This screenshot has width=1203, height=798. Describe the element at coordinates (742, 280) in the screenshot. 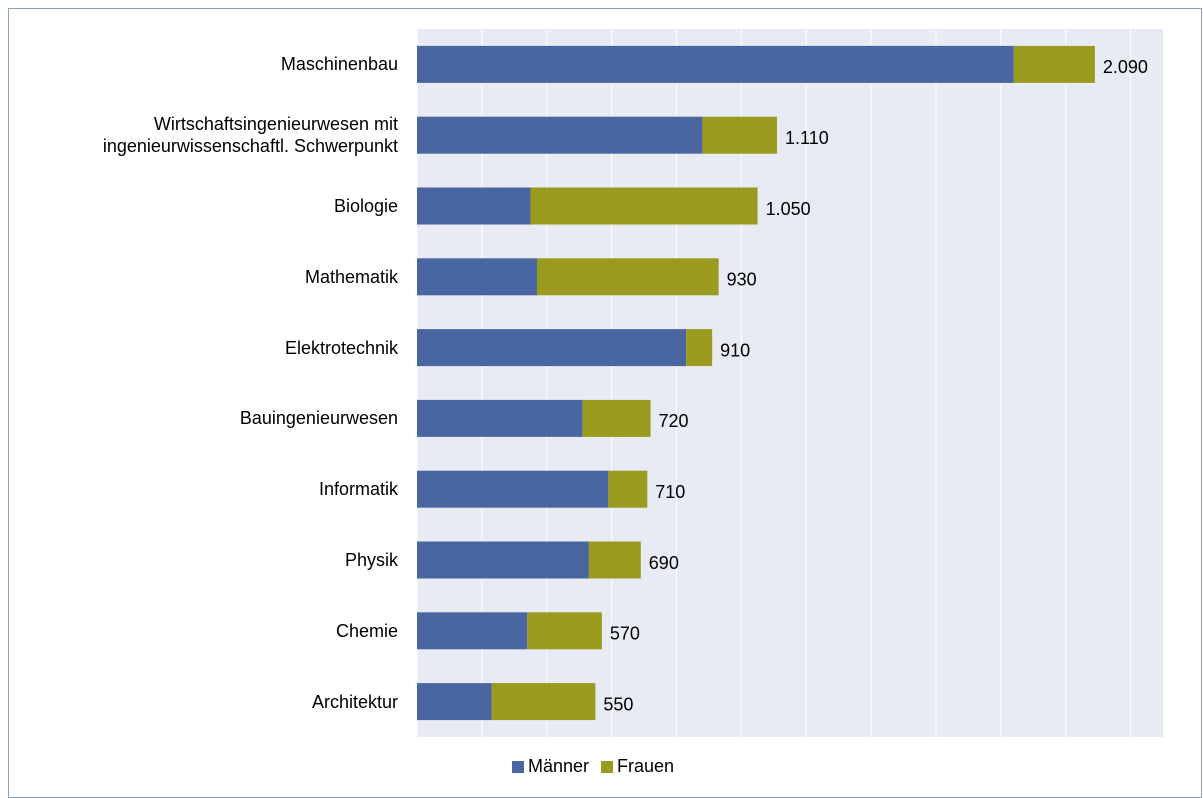

I see `total-label: 930` at that location.